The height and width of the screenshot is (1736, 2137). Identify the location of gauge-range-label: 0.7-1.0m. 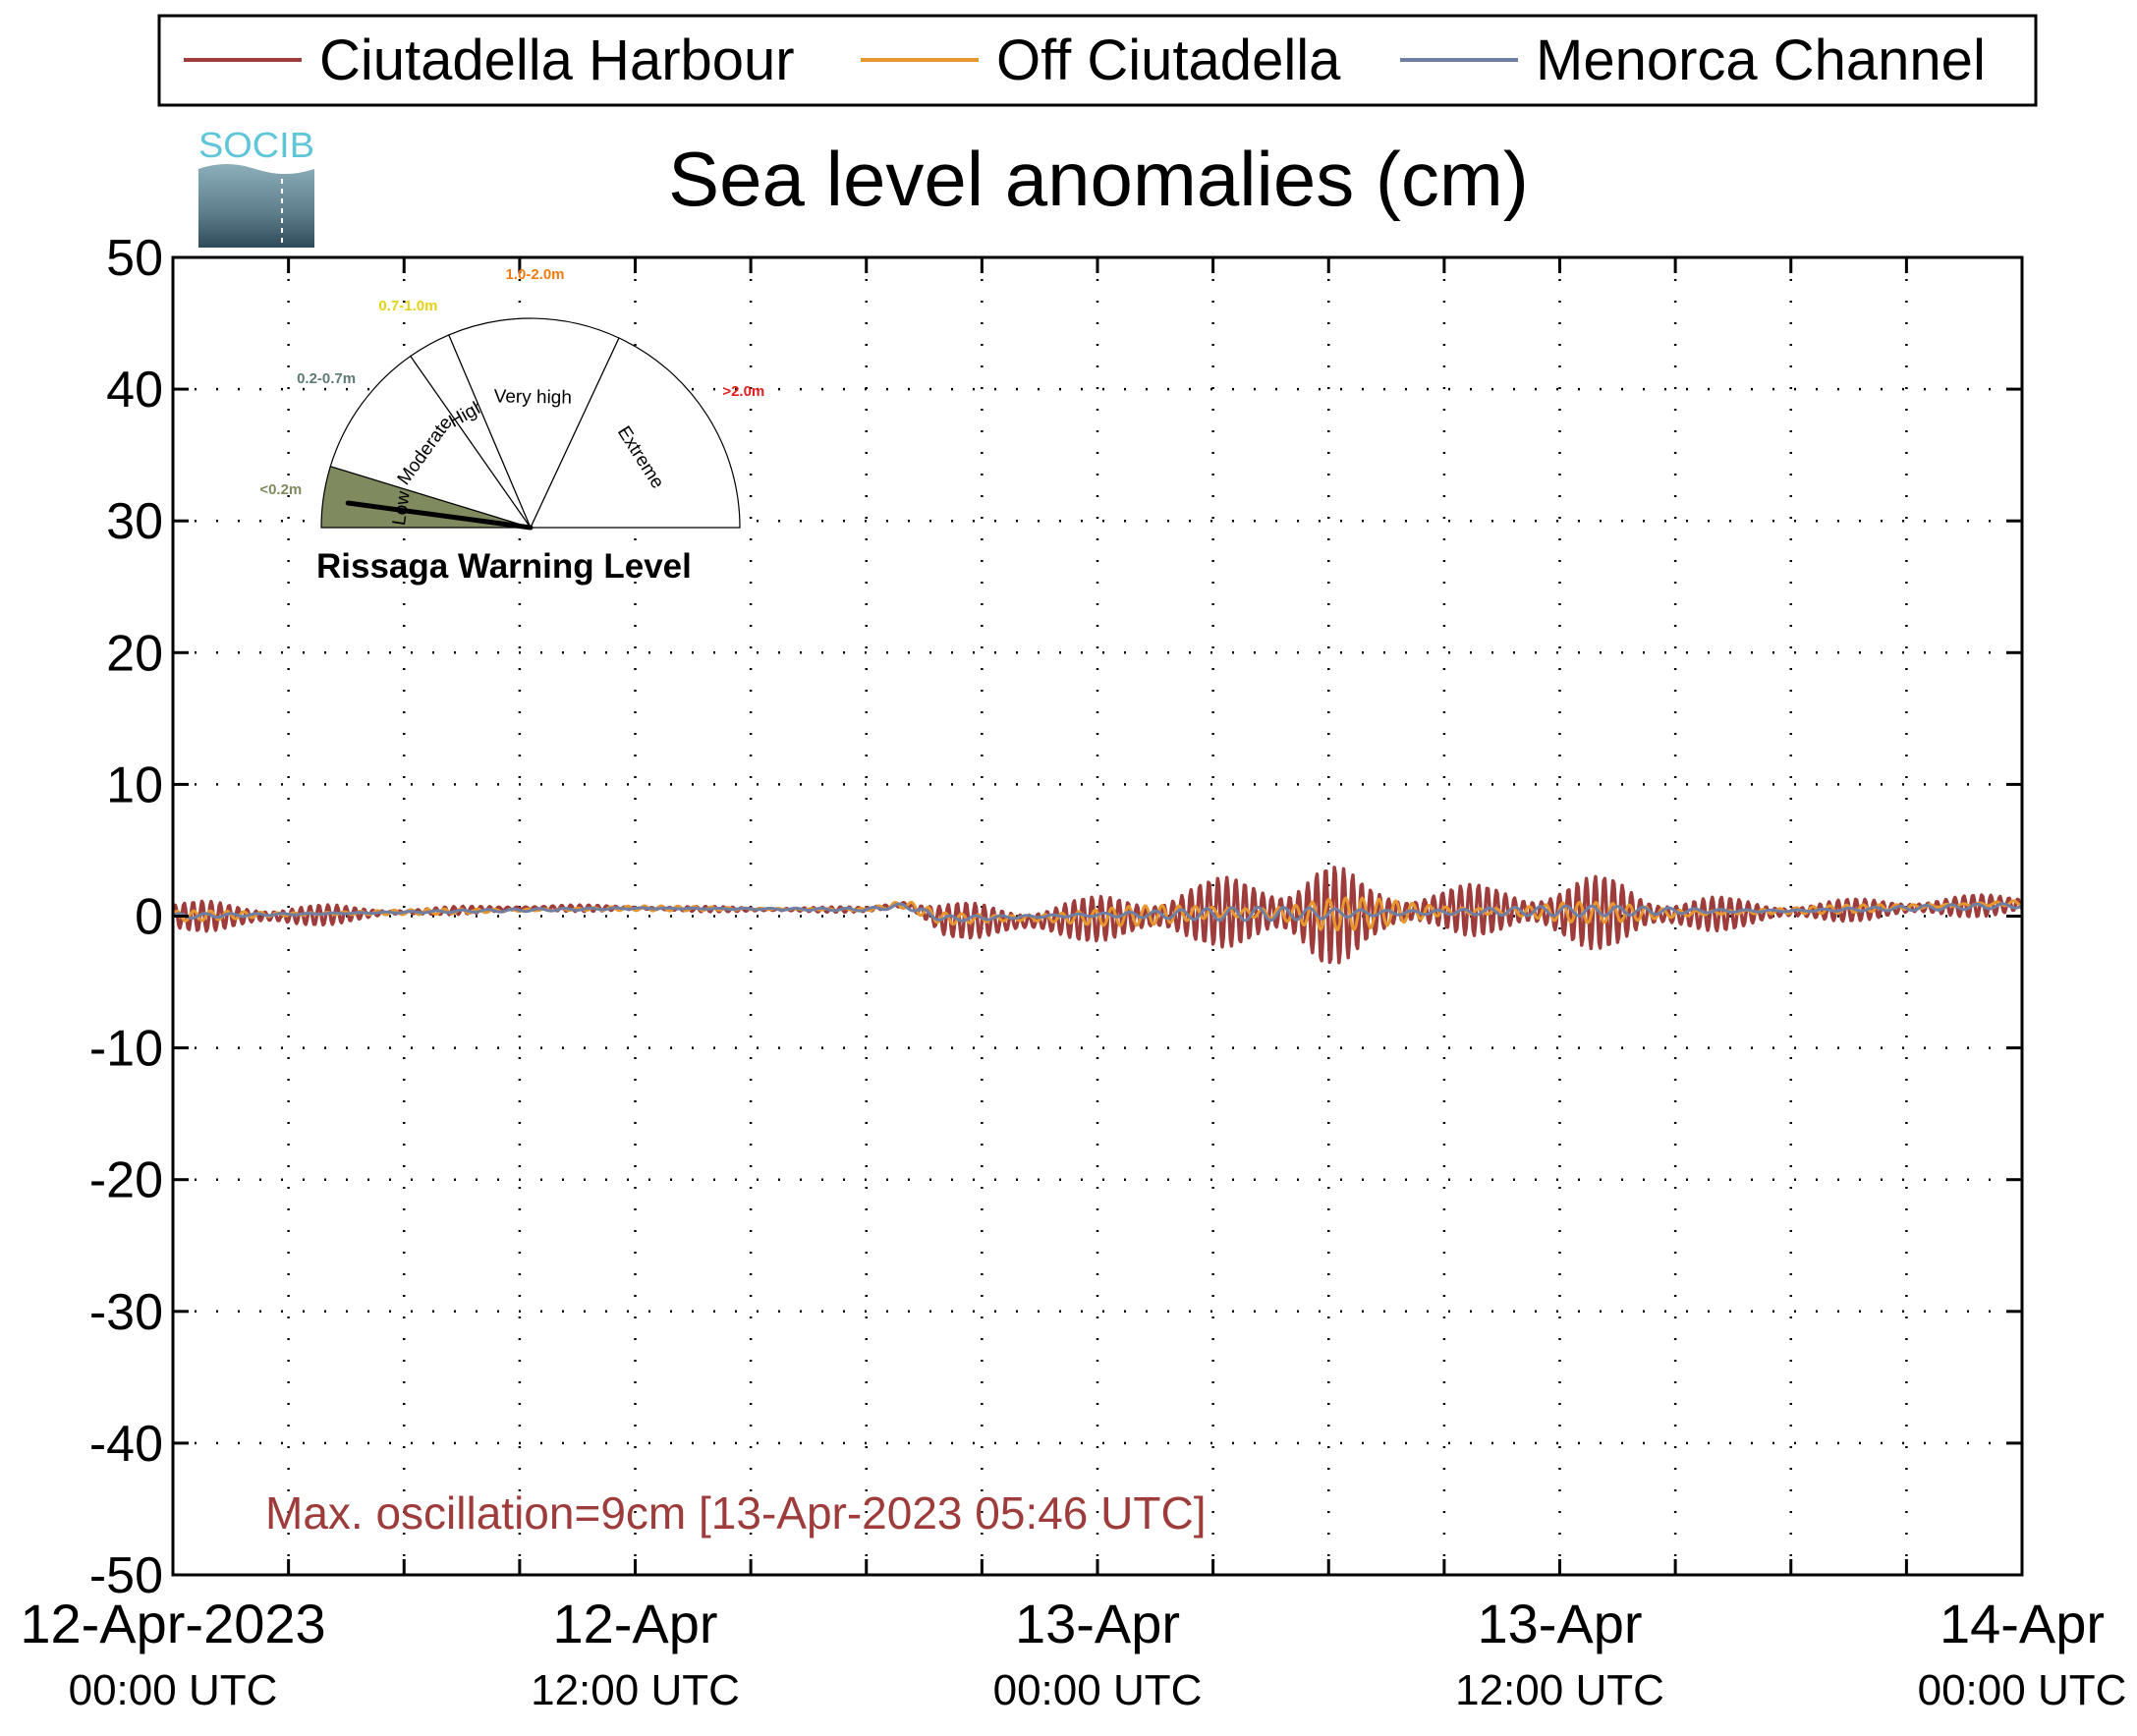
(407, 306).